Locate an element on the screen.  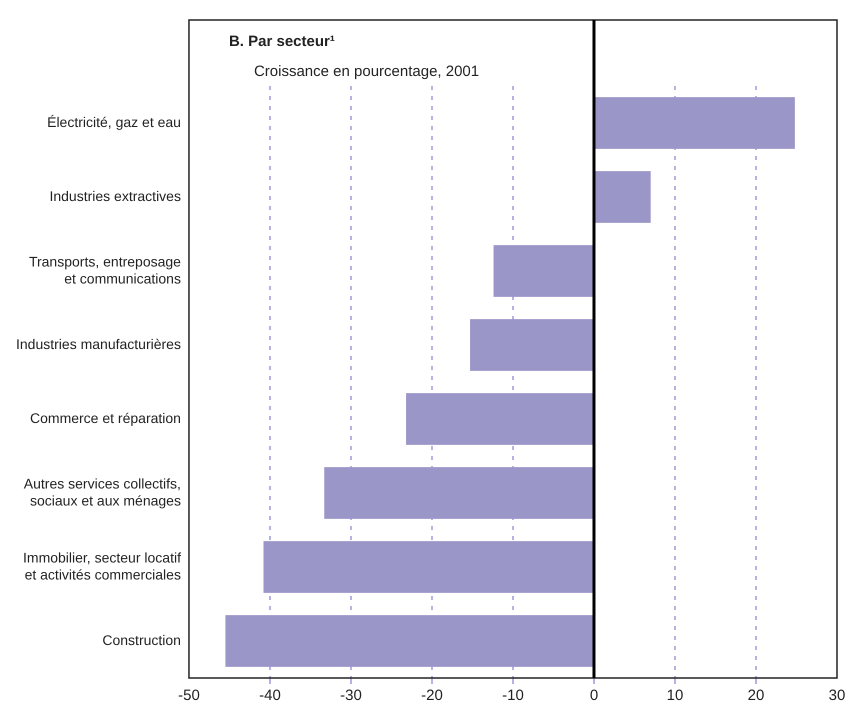
x-tick-label: 10 is located at coordinates (675, 695).